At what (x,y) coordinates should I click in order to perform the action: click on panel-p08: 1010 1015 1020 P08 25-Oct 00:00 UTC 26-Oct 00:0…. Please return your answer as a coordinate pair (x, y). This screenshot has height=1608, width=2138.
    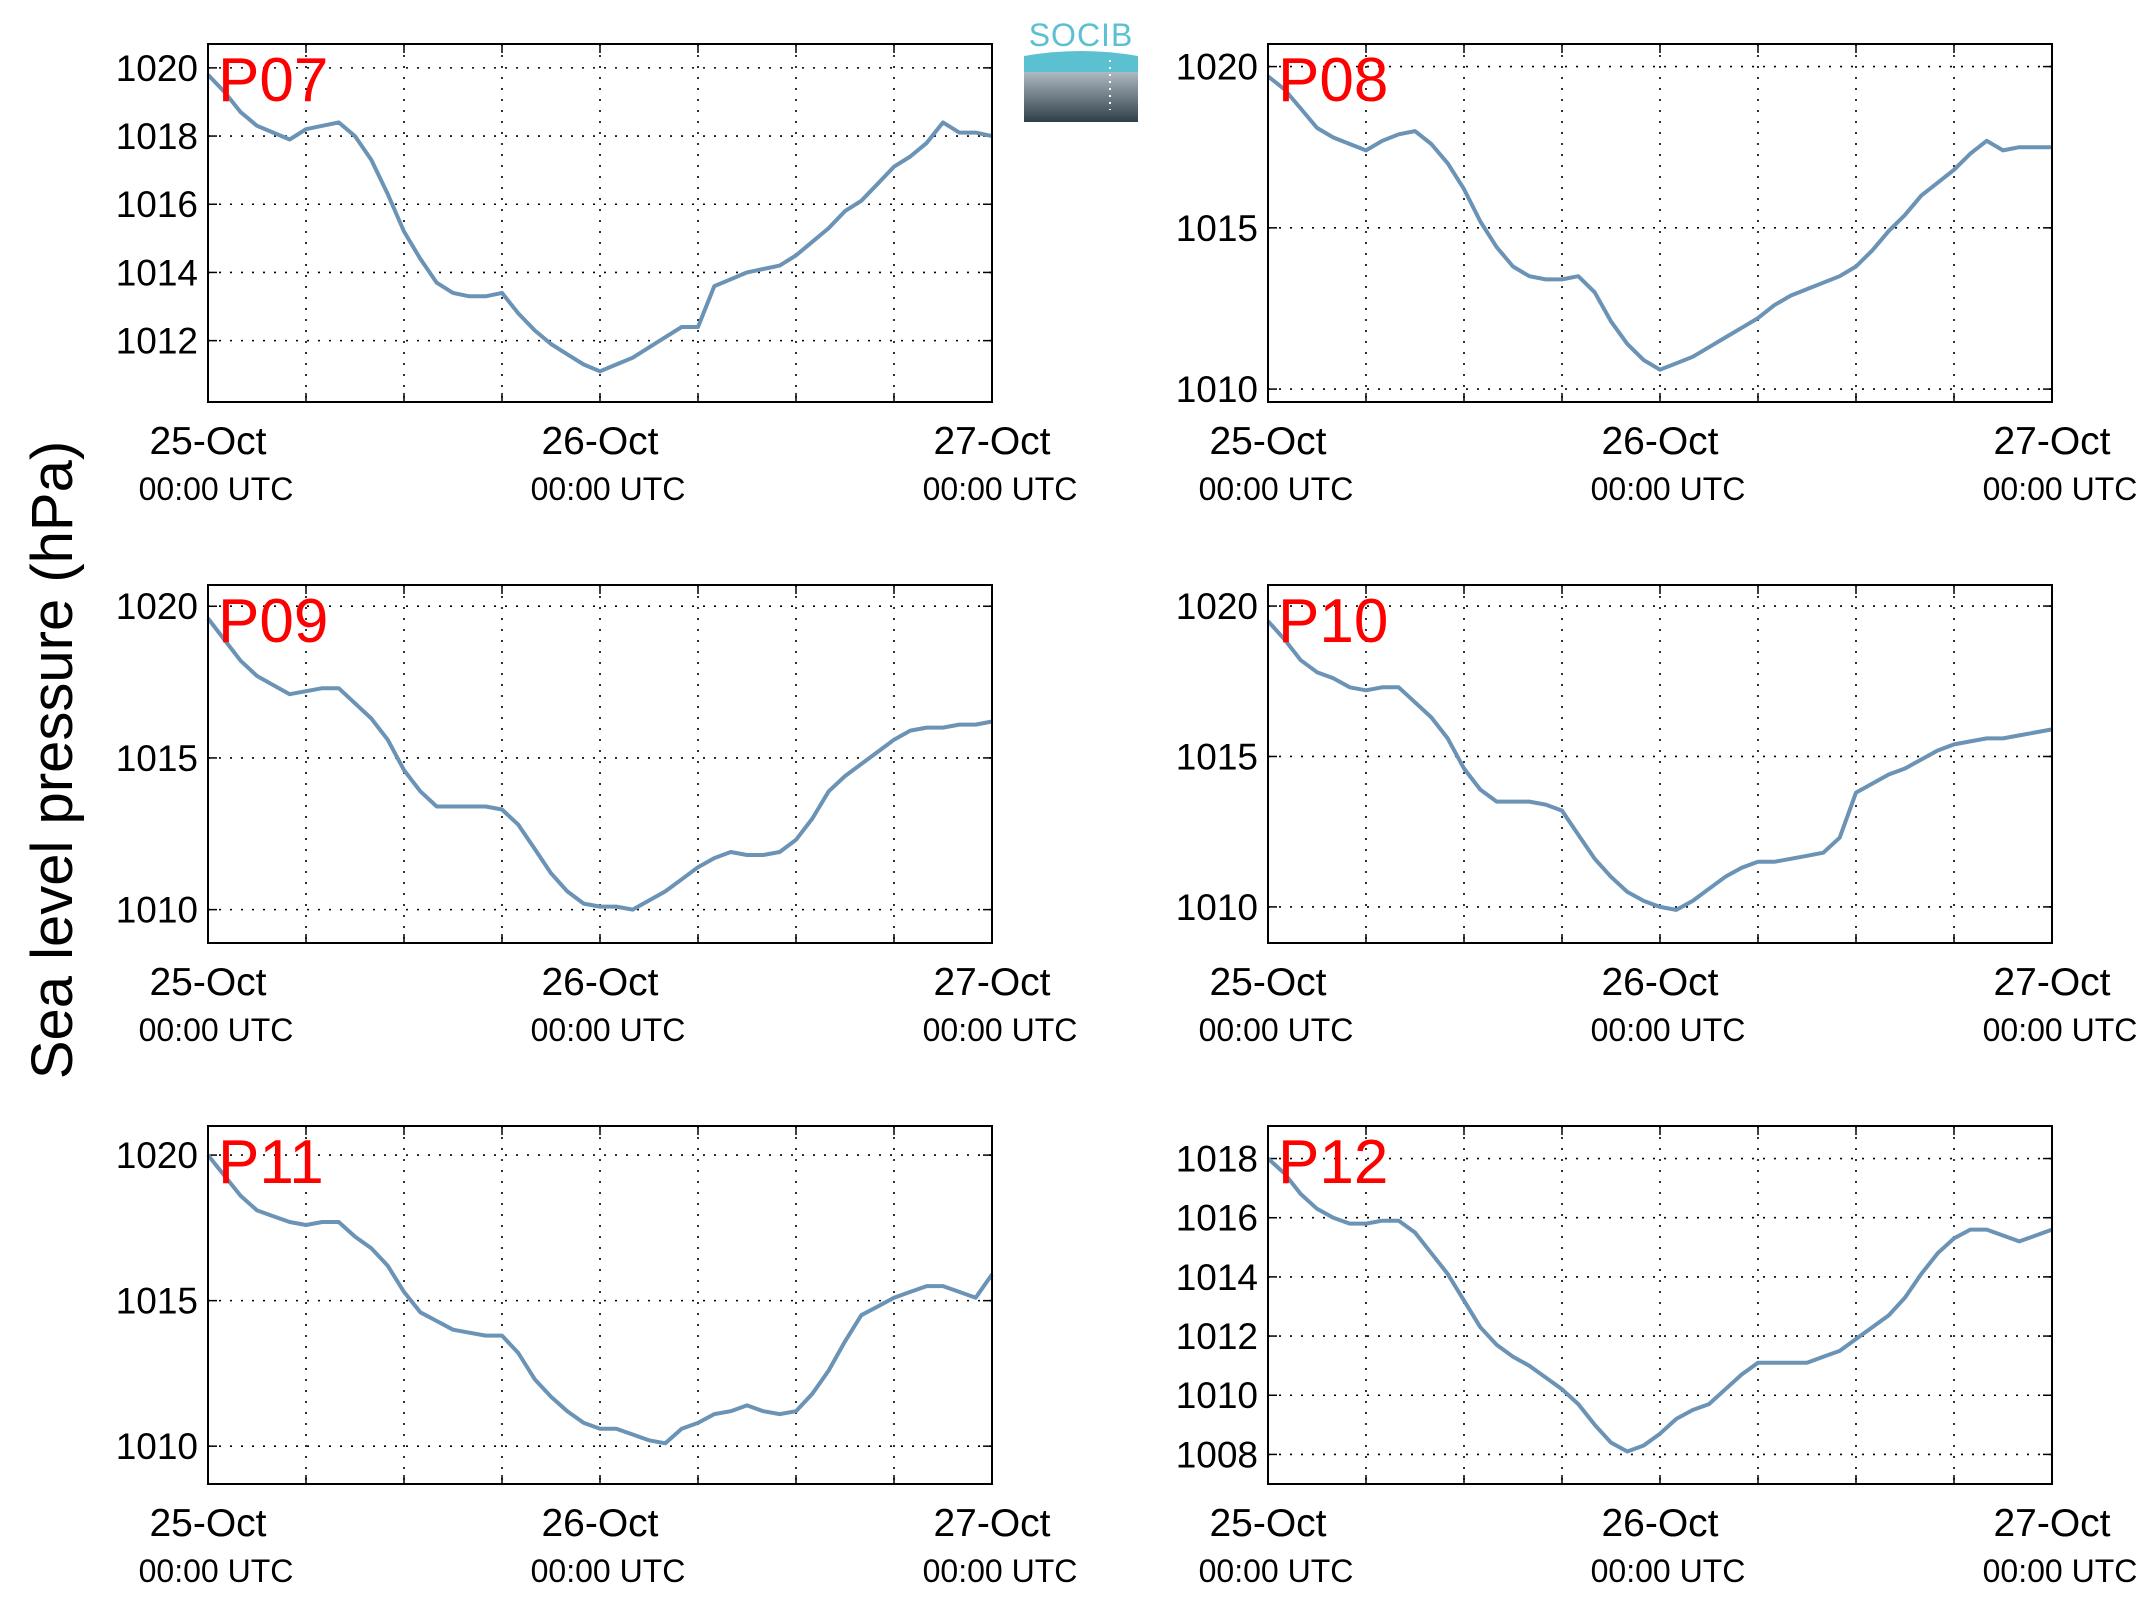
    Looking at the image, I should click on (1657, 275).